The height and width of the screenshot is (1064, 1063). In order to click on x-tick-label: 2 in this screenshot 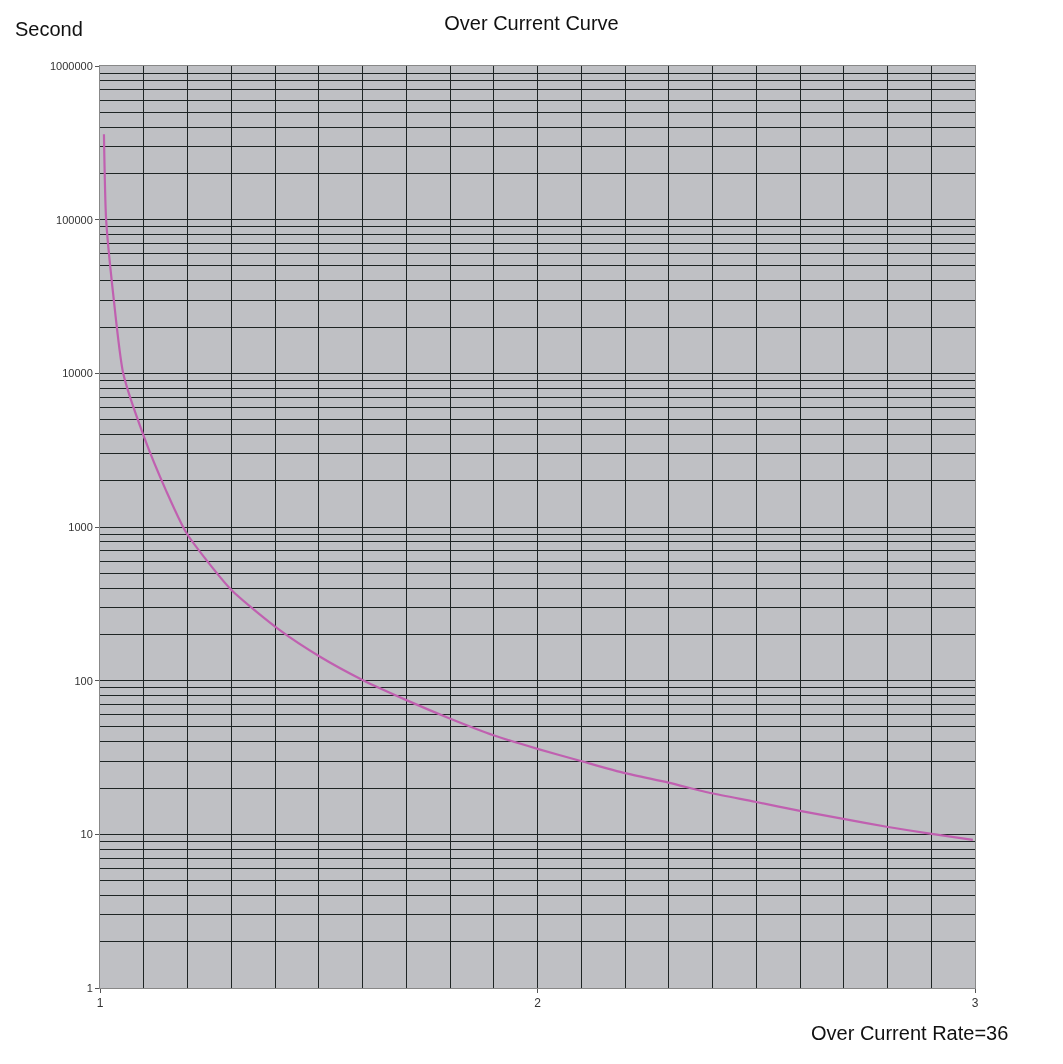, I will do `click(538, 1003)`.